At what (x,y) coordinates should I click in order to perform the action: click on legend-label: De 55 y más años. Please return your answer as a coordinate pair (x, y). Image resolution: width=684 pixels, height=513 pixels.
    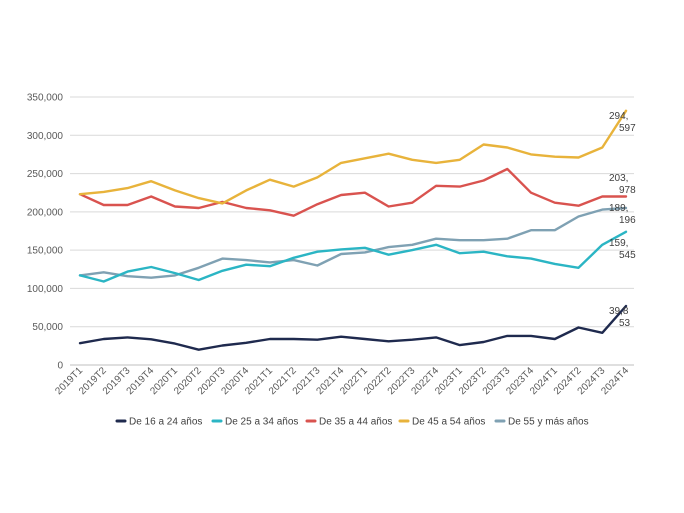
    Looking at the image, I should click on (548, 422).